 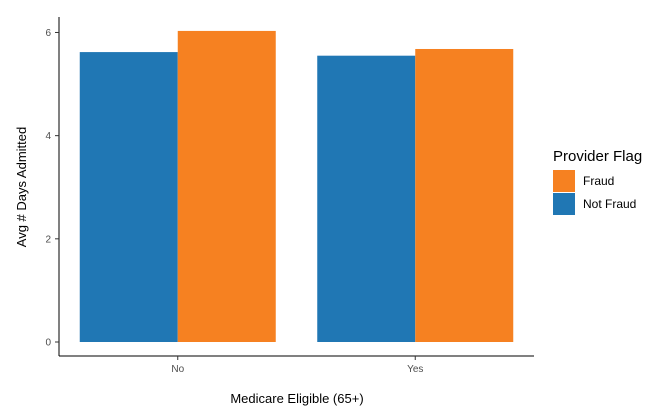 What do you see at coordinates (564, 181) in the screenshot?
I see `legend-swatch-fraud` at bounding box center [564, 181].